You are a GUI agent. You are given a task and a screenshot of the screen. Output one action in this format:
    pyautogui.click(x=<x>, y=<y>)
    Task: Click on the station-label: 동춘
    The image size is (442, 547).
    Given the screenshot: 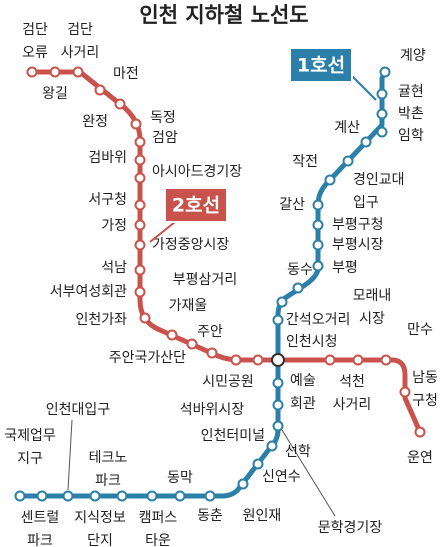 What is the action you would take?
    pyautogui.click(x=210, y=516)
    